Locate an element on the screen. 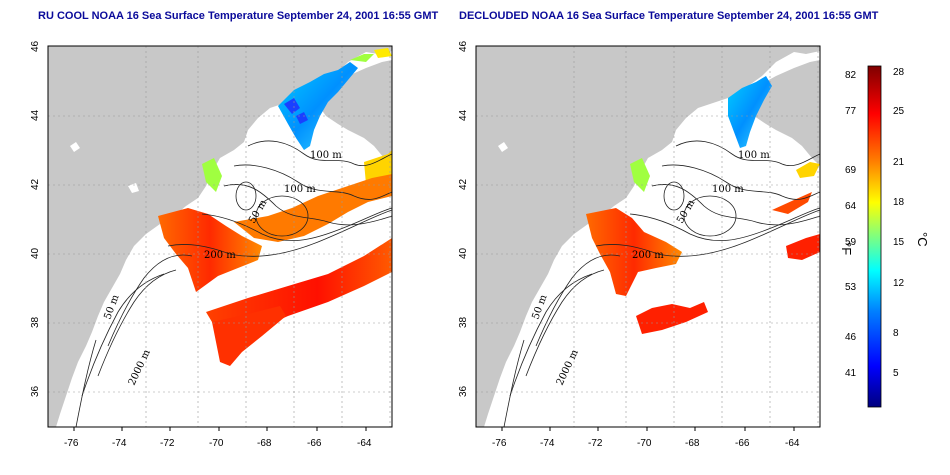  fahrenheit-tick-label: 64 is located at coordinates (851, 206).